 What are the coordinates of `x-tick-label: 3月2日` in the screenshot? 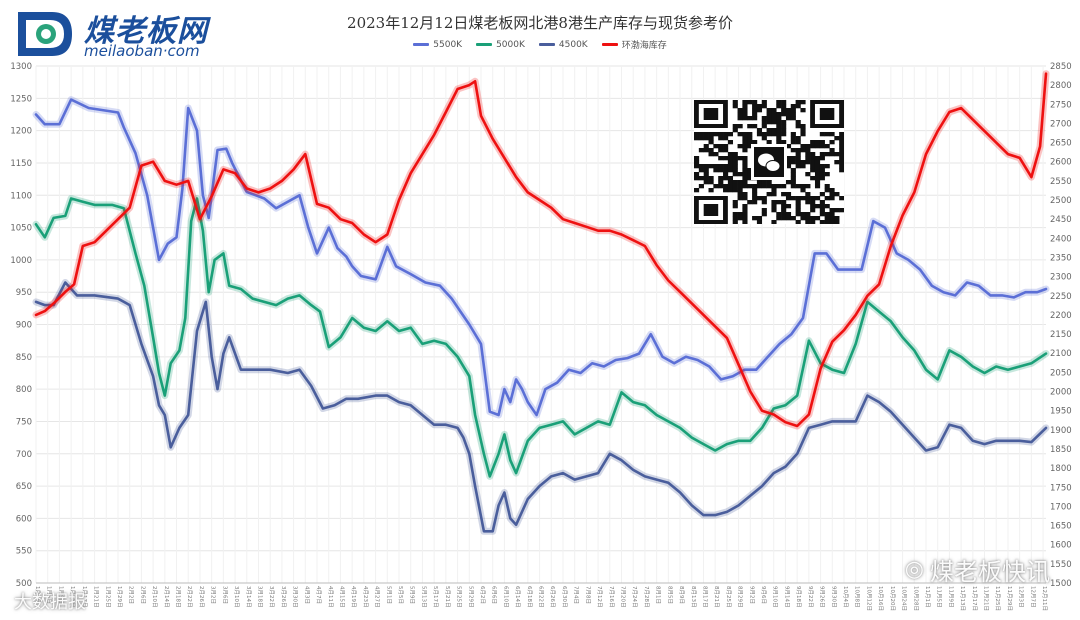 It's located at (213, 595).